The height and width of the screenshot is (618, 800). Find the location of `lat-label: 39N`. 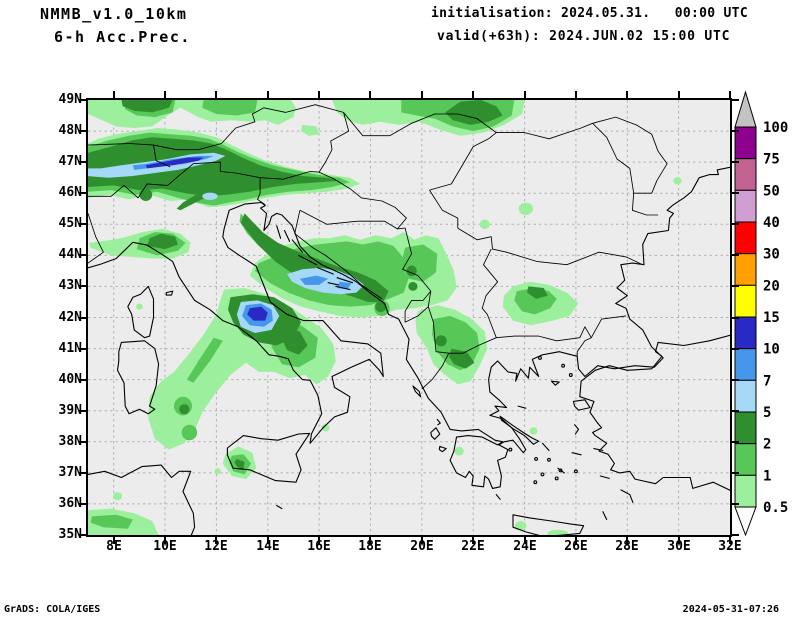

lat-label: 39N is located at coordinates (70, 410).